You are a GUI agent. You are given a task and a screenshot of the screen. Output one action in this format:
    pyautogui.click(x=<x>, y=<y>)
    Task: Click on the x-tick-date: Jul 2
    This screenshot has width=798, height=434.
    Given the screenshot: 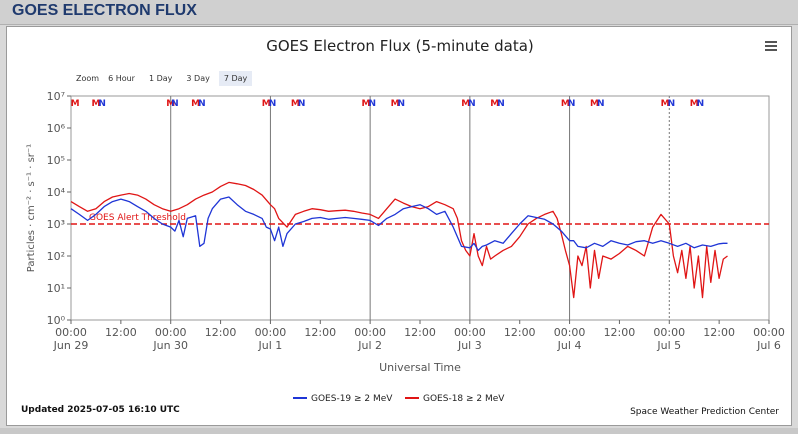 What is the action you would take?
    pyautogui.click(x=369, y=345)
    